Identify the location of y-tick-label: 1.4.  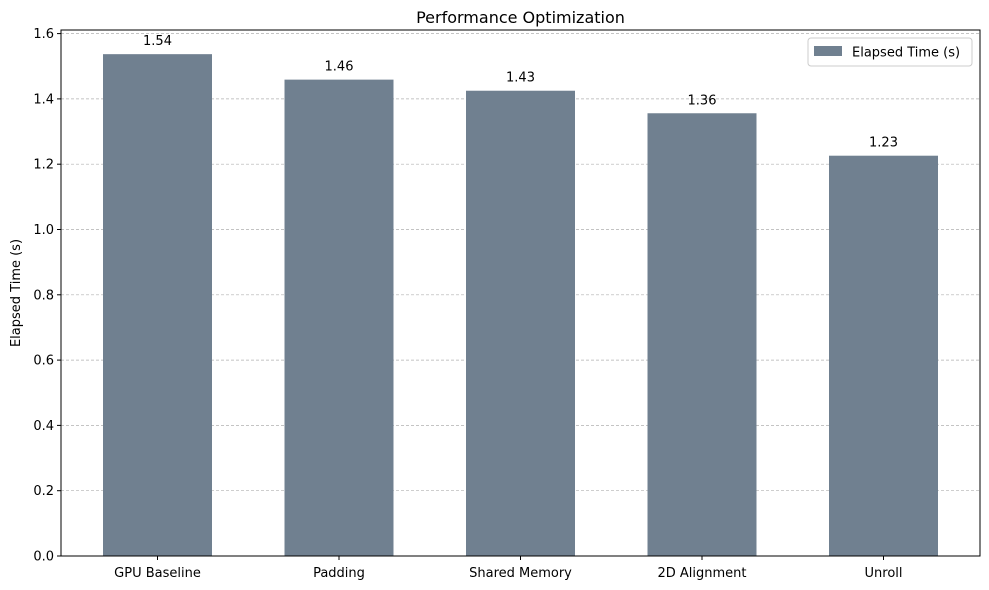
(43, 99).